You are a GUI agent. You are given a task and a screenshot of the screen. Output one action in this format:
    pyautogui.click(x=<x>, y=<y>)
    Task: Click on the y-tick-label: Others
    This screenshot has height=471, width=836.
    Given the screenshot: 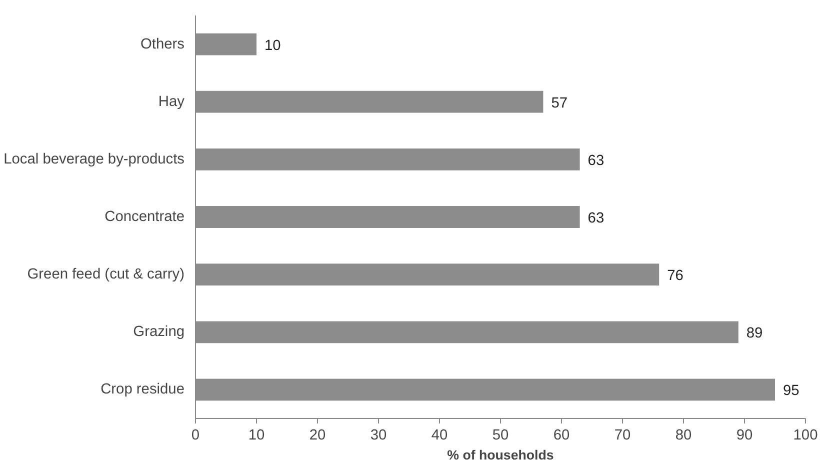 What is the action you would take?
    pyautogui.click(x=162, y=44)
    